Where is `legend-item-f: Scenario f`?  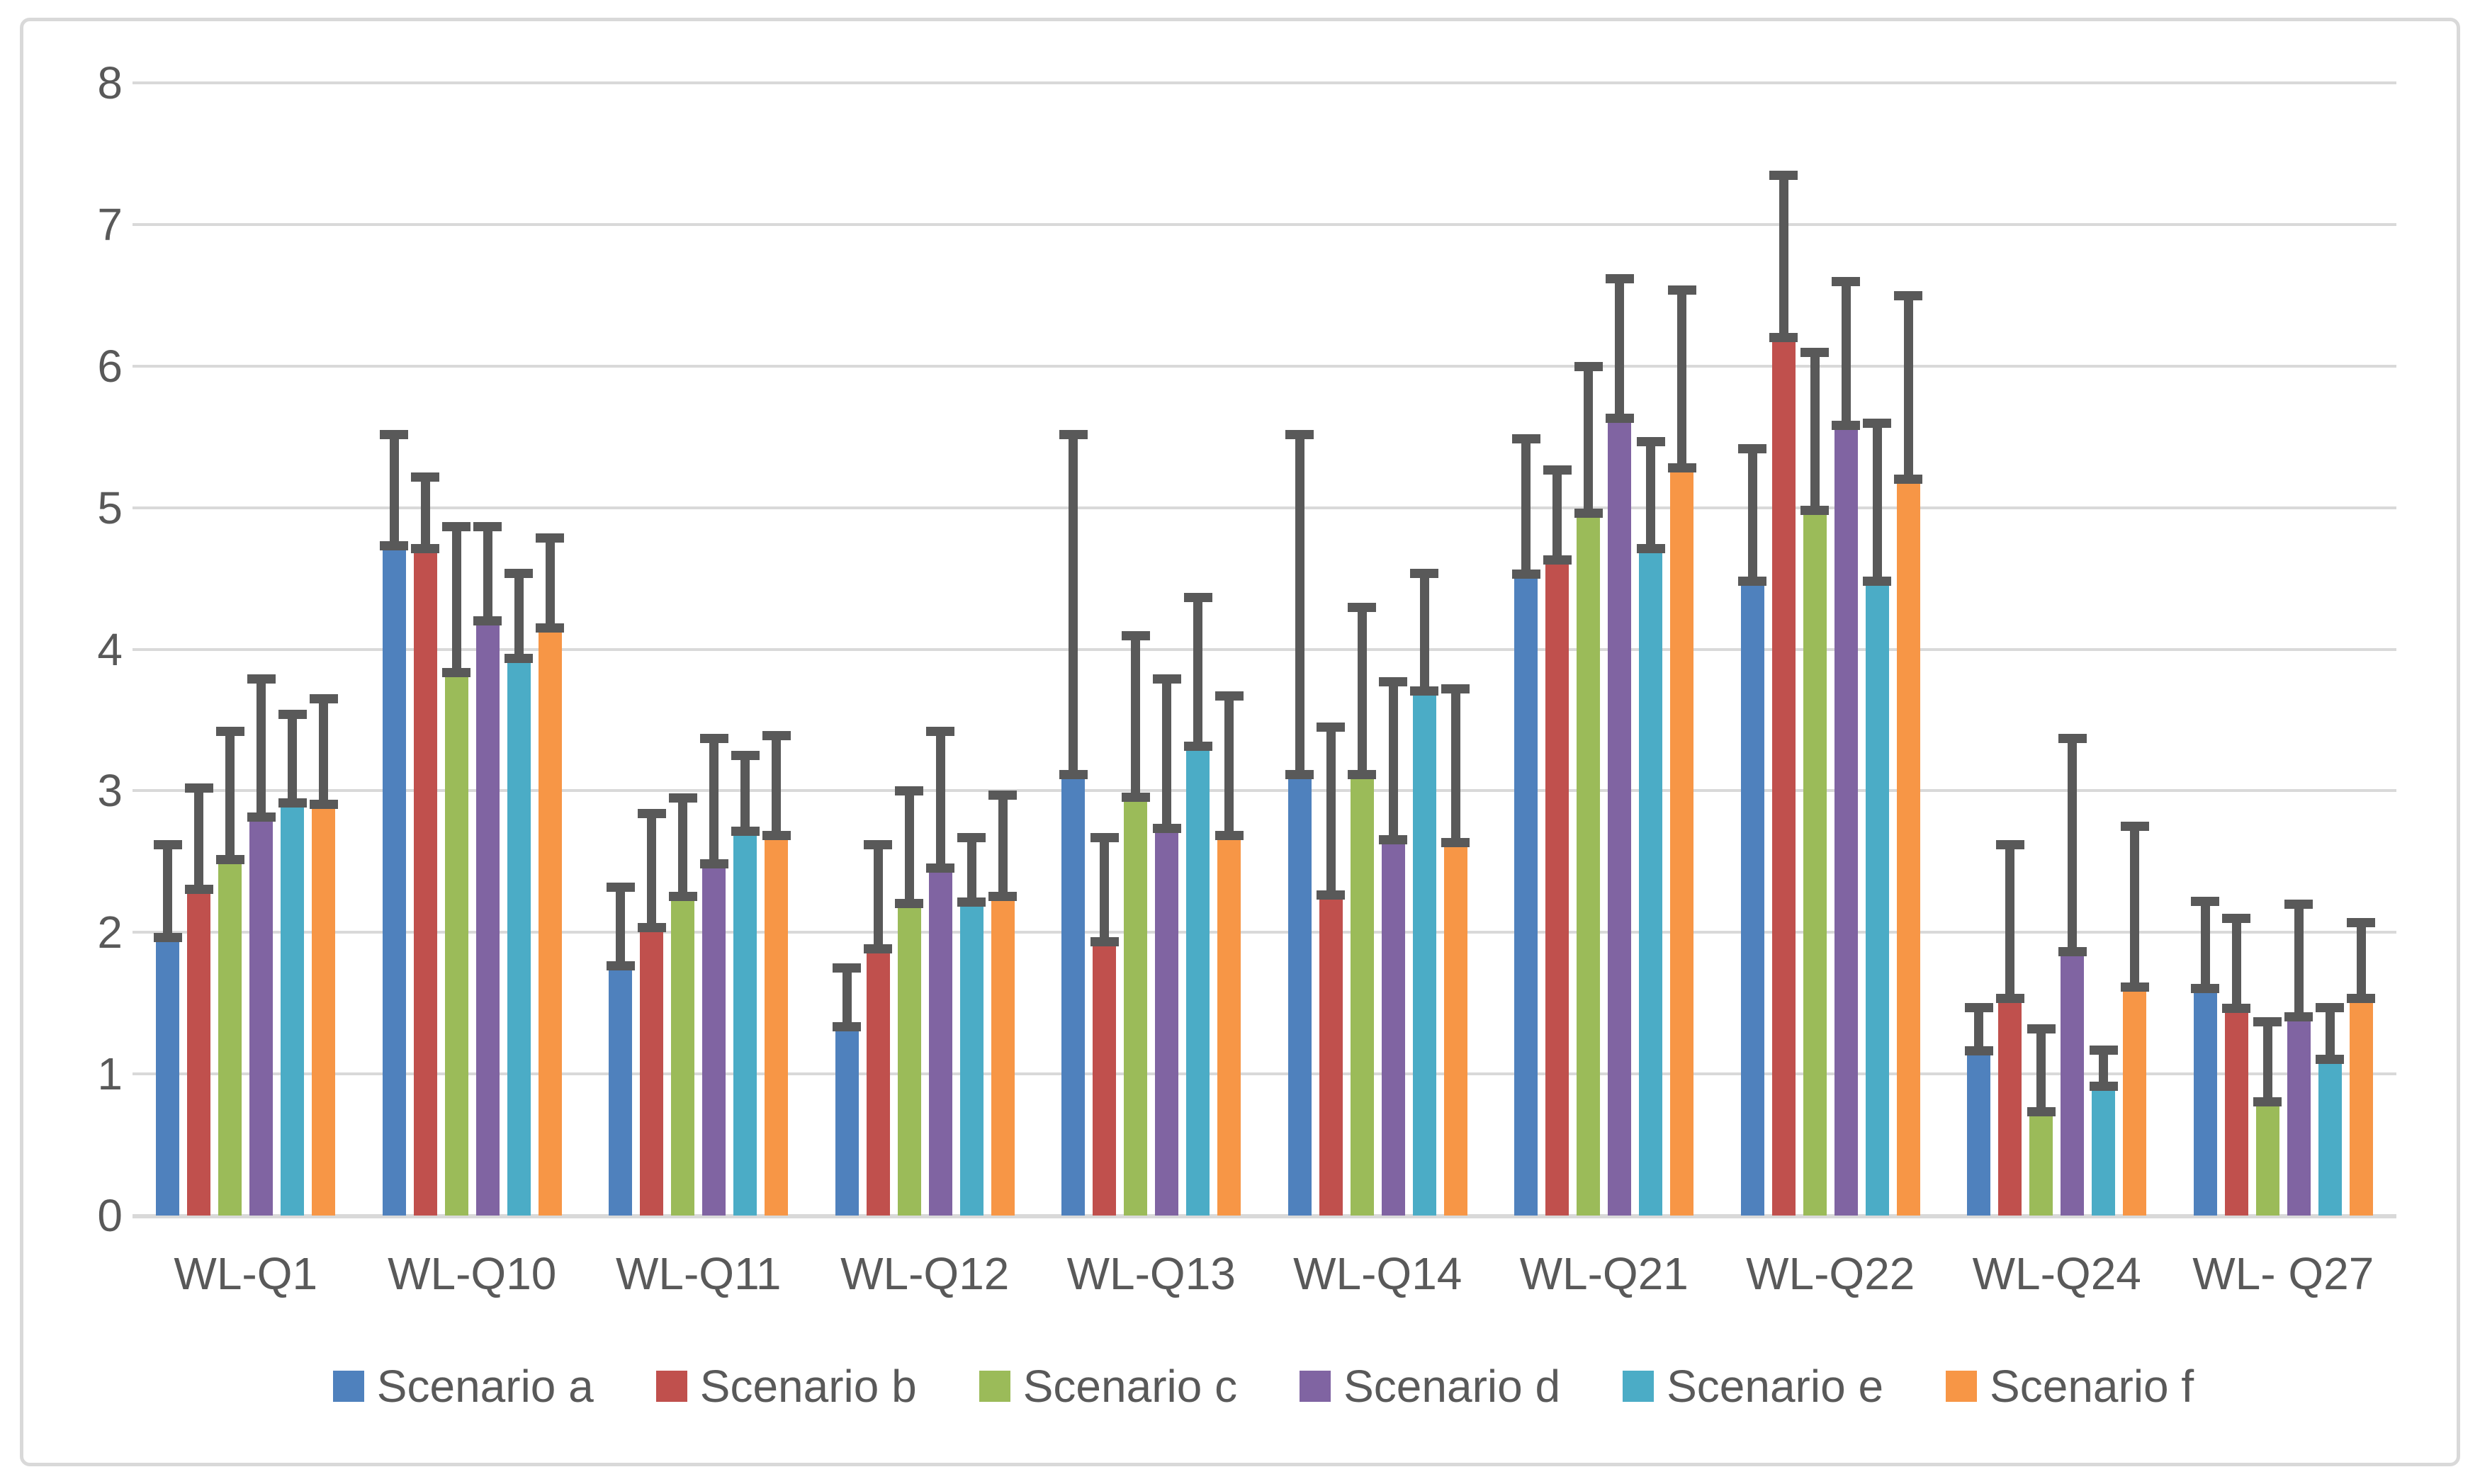
legend-item-f: Scenario f is located at coordinates (2070, 1386).